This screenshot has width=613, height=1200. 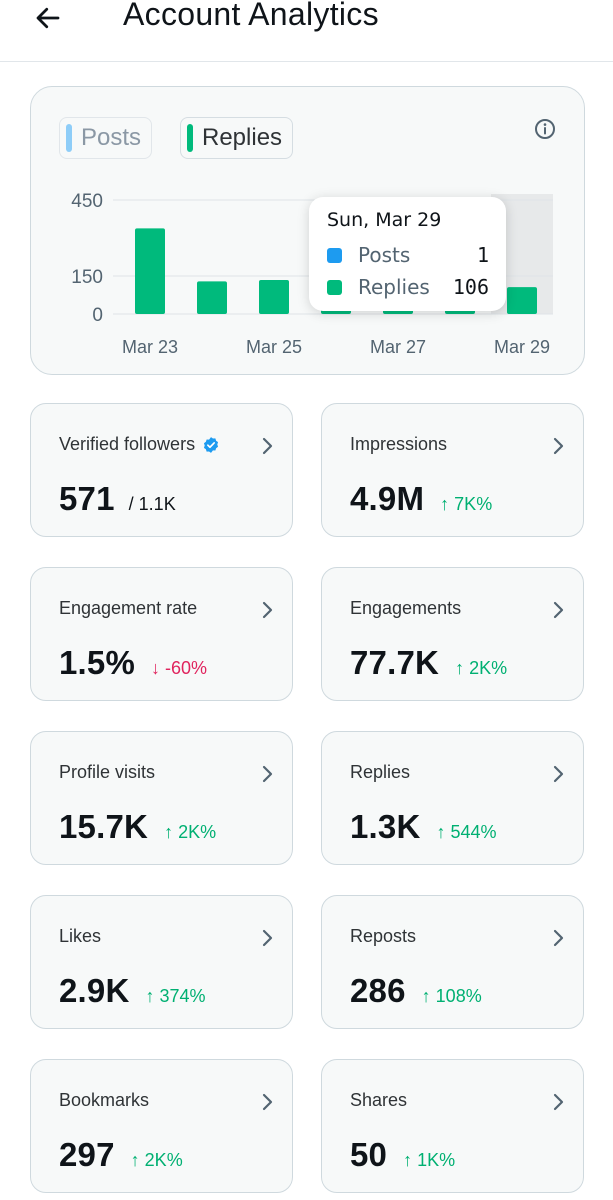 What do you see at coordinates (132, 991) in the screenshot?
I see `stat-value-row: 2.9K ↑ 374%` at bounding box center [132, 991].